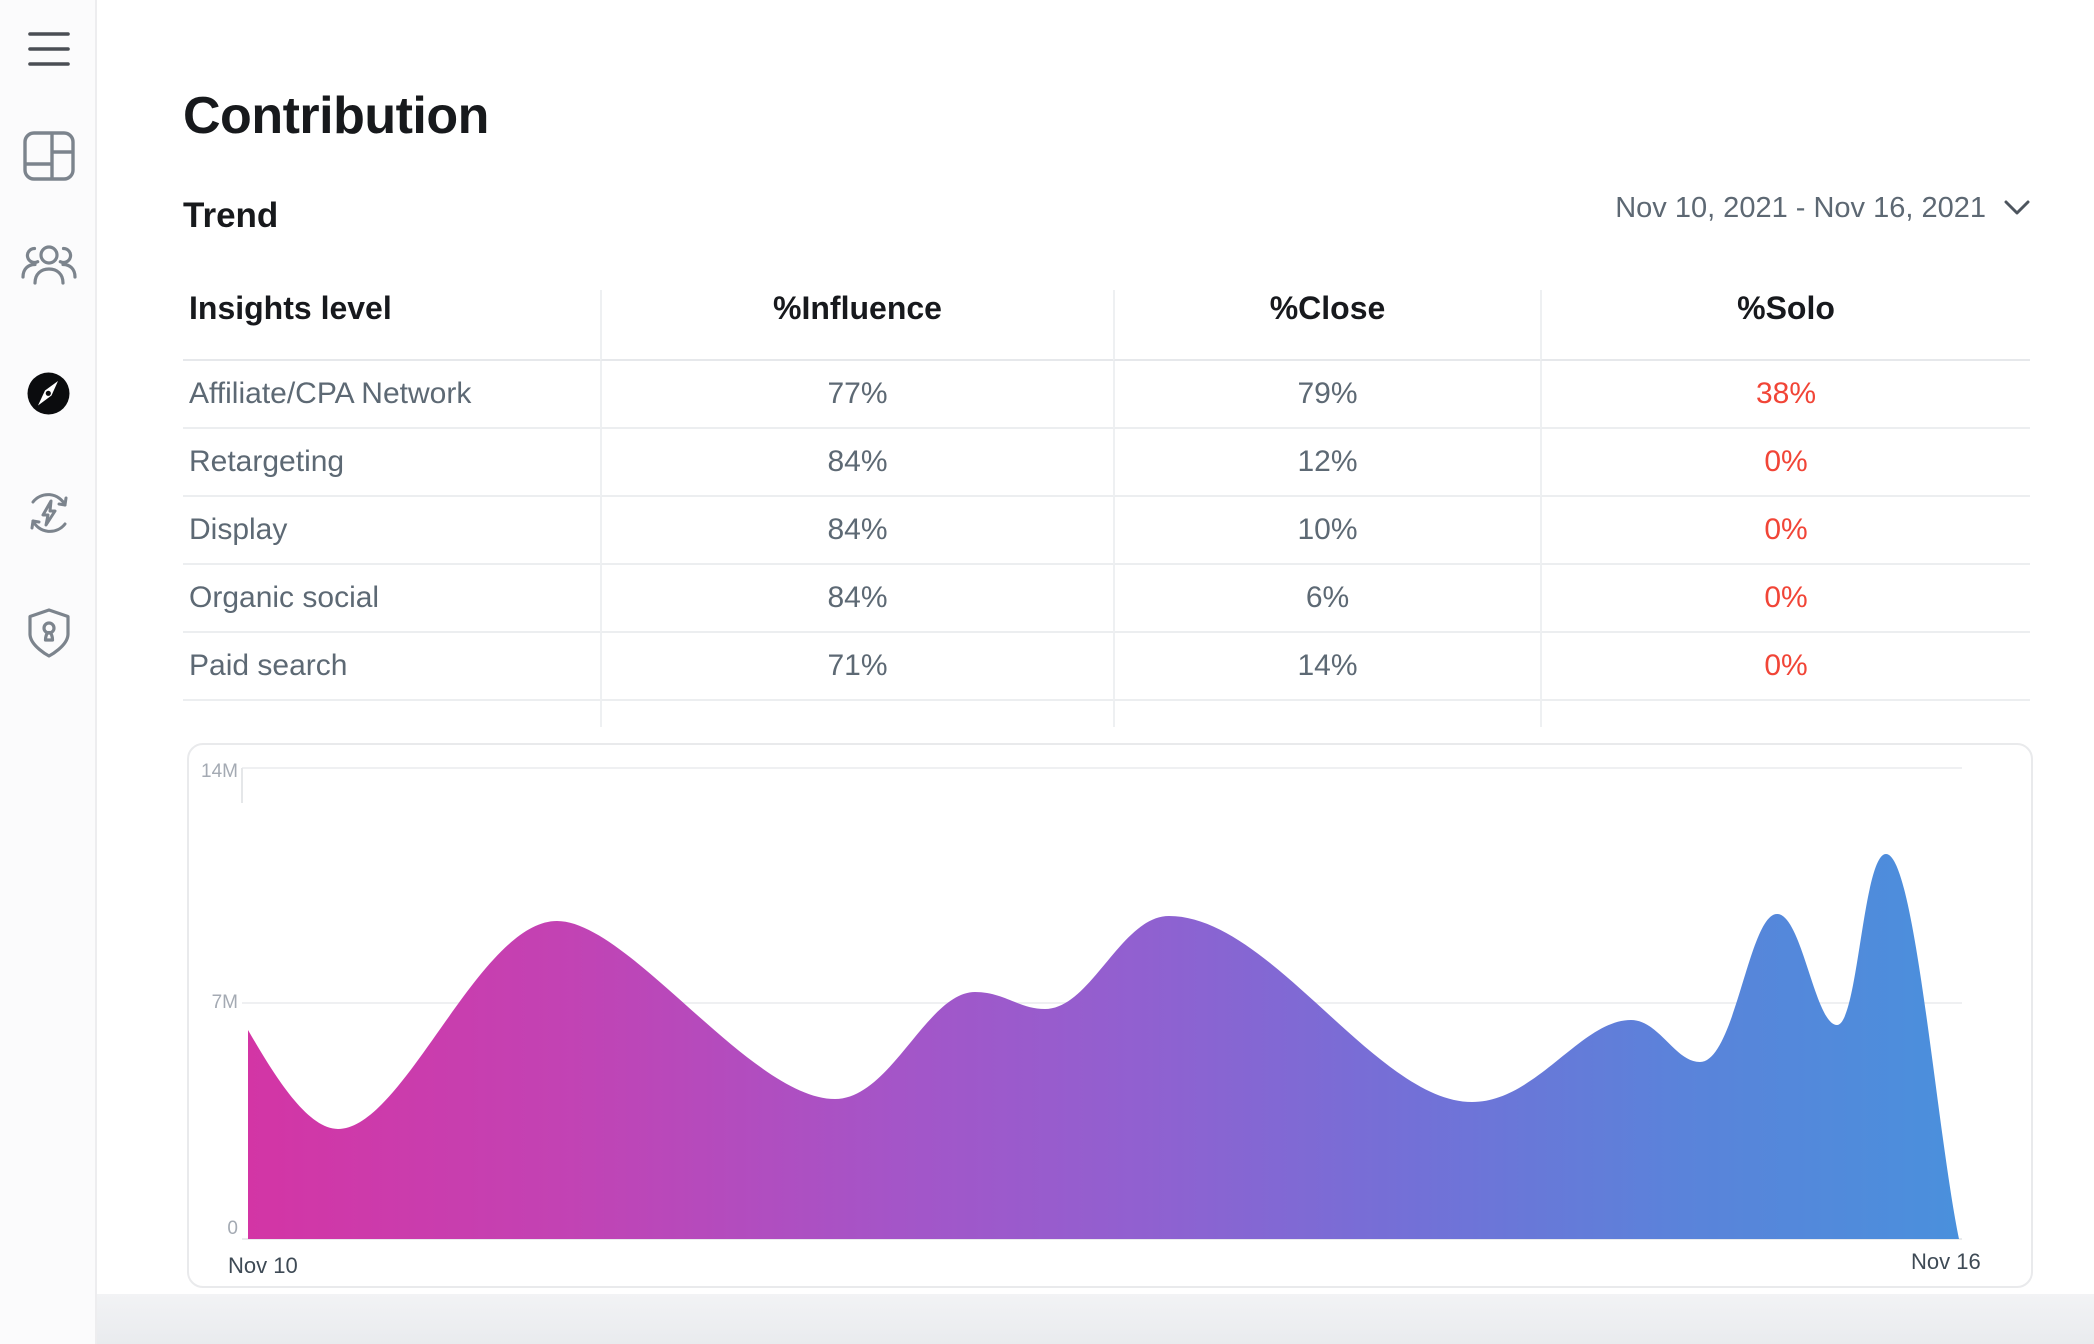 This screenshot has width=2094, height=1344. I want to click on chevron-down-icon, so click(2017, 207).